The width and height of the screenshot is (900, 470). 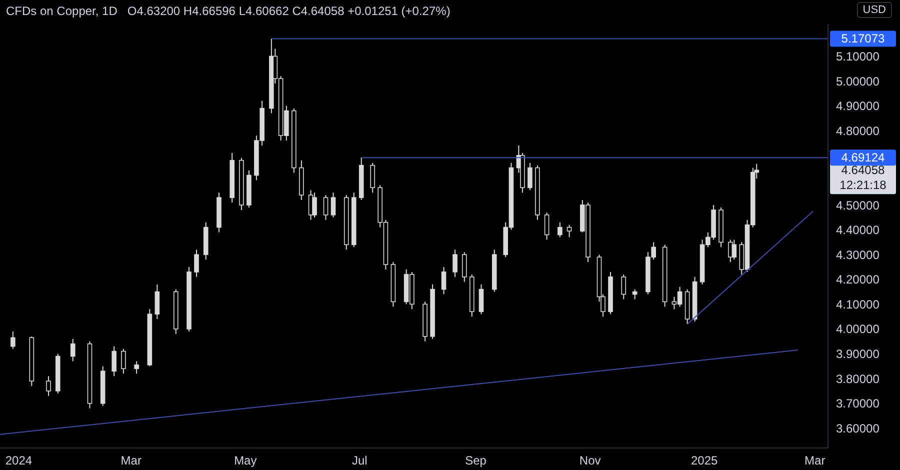 What do you see at coordinates (858, 230) in the screenshot?
I see `y-tick-label: 4.40000` at bounding box center [858, 230].